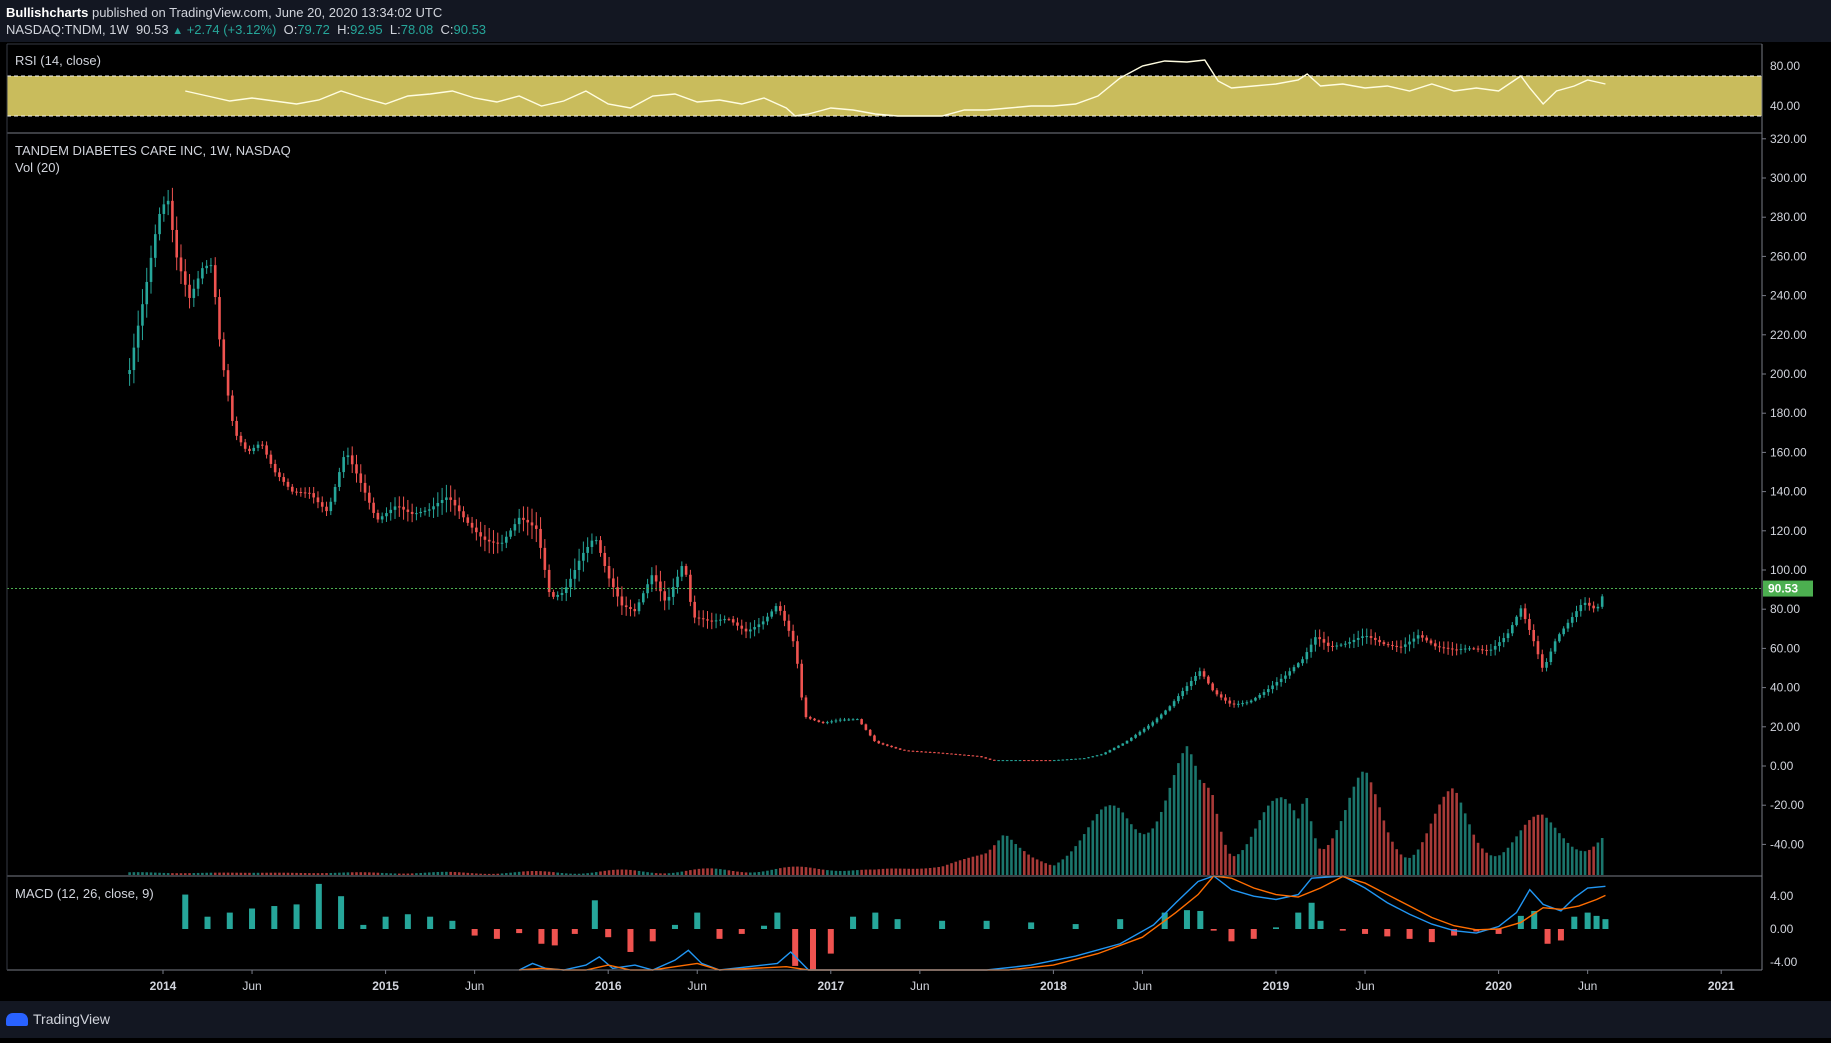  I want to click on close-value: 90.53, so click(470, 29).